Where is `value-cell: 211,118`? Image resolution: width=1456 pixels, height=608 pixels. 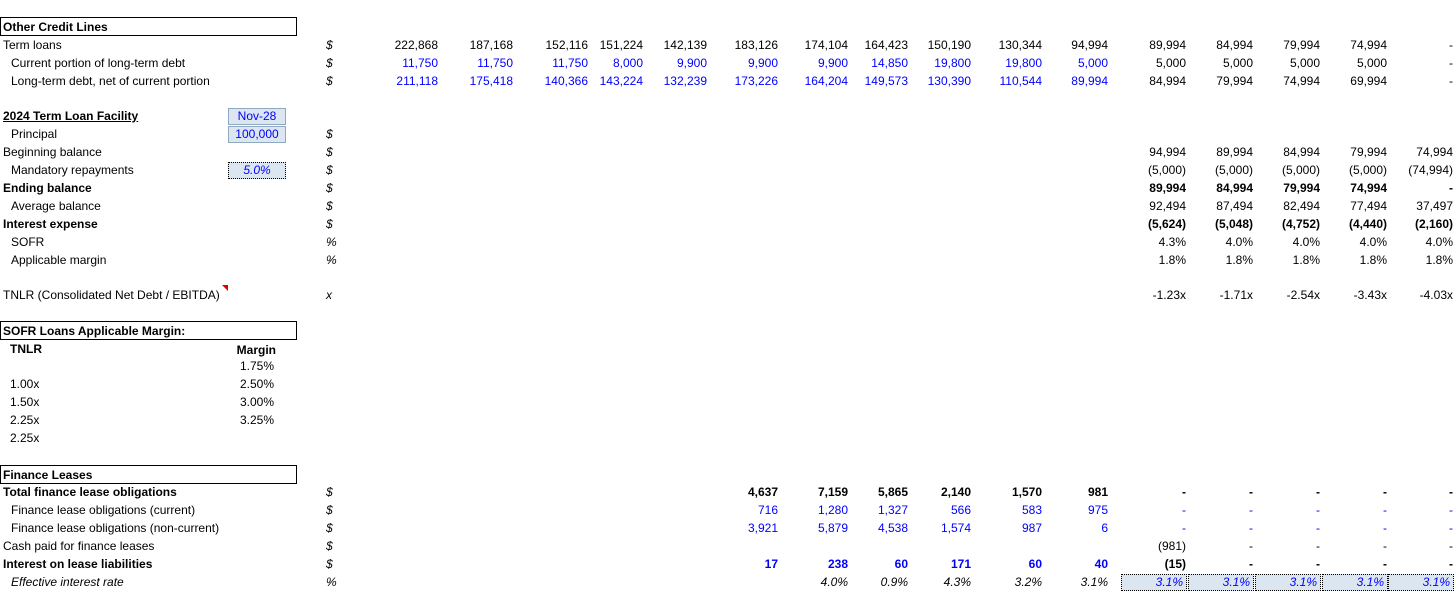
value-cell: 211,118 is located at coordinates (417, 81).